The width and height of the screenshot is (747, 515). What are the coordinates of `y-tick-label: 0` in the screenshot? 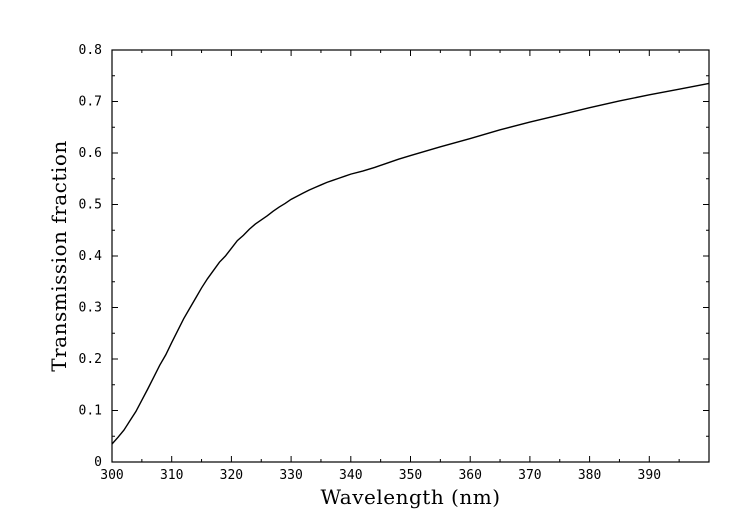 It's located at (98, 462).